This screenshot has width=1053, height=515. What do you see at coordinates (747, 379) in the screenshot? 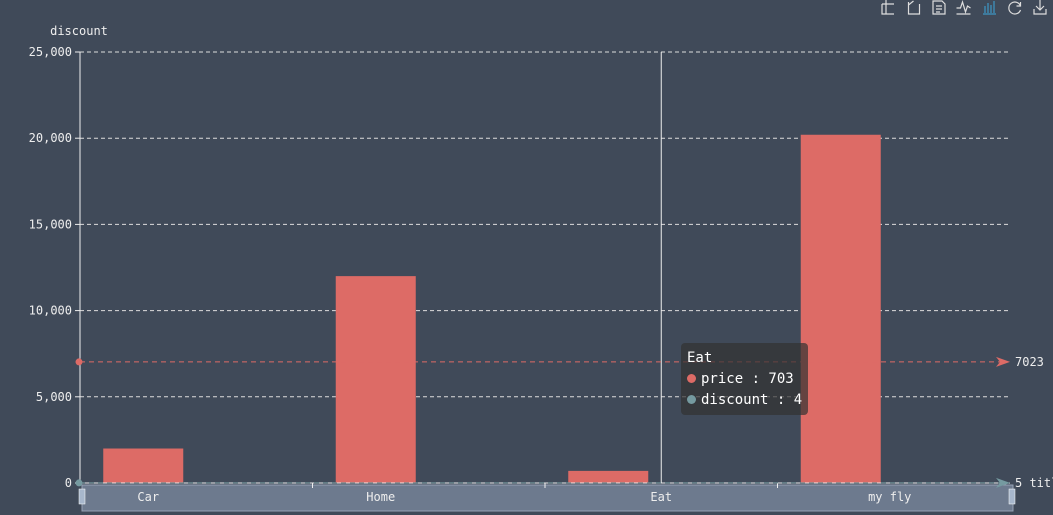
I see `tooltip-price-text: price : 703` at bounding box center [747, 379].